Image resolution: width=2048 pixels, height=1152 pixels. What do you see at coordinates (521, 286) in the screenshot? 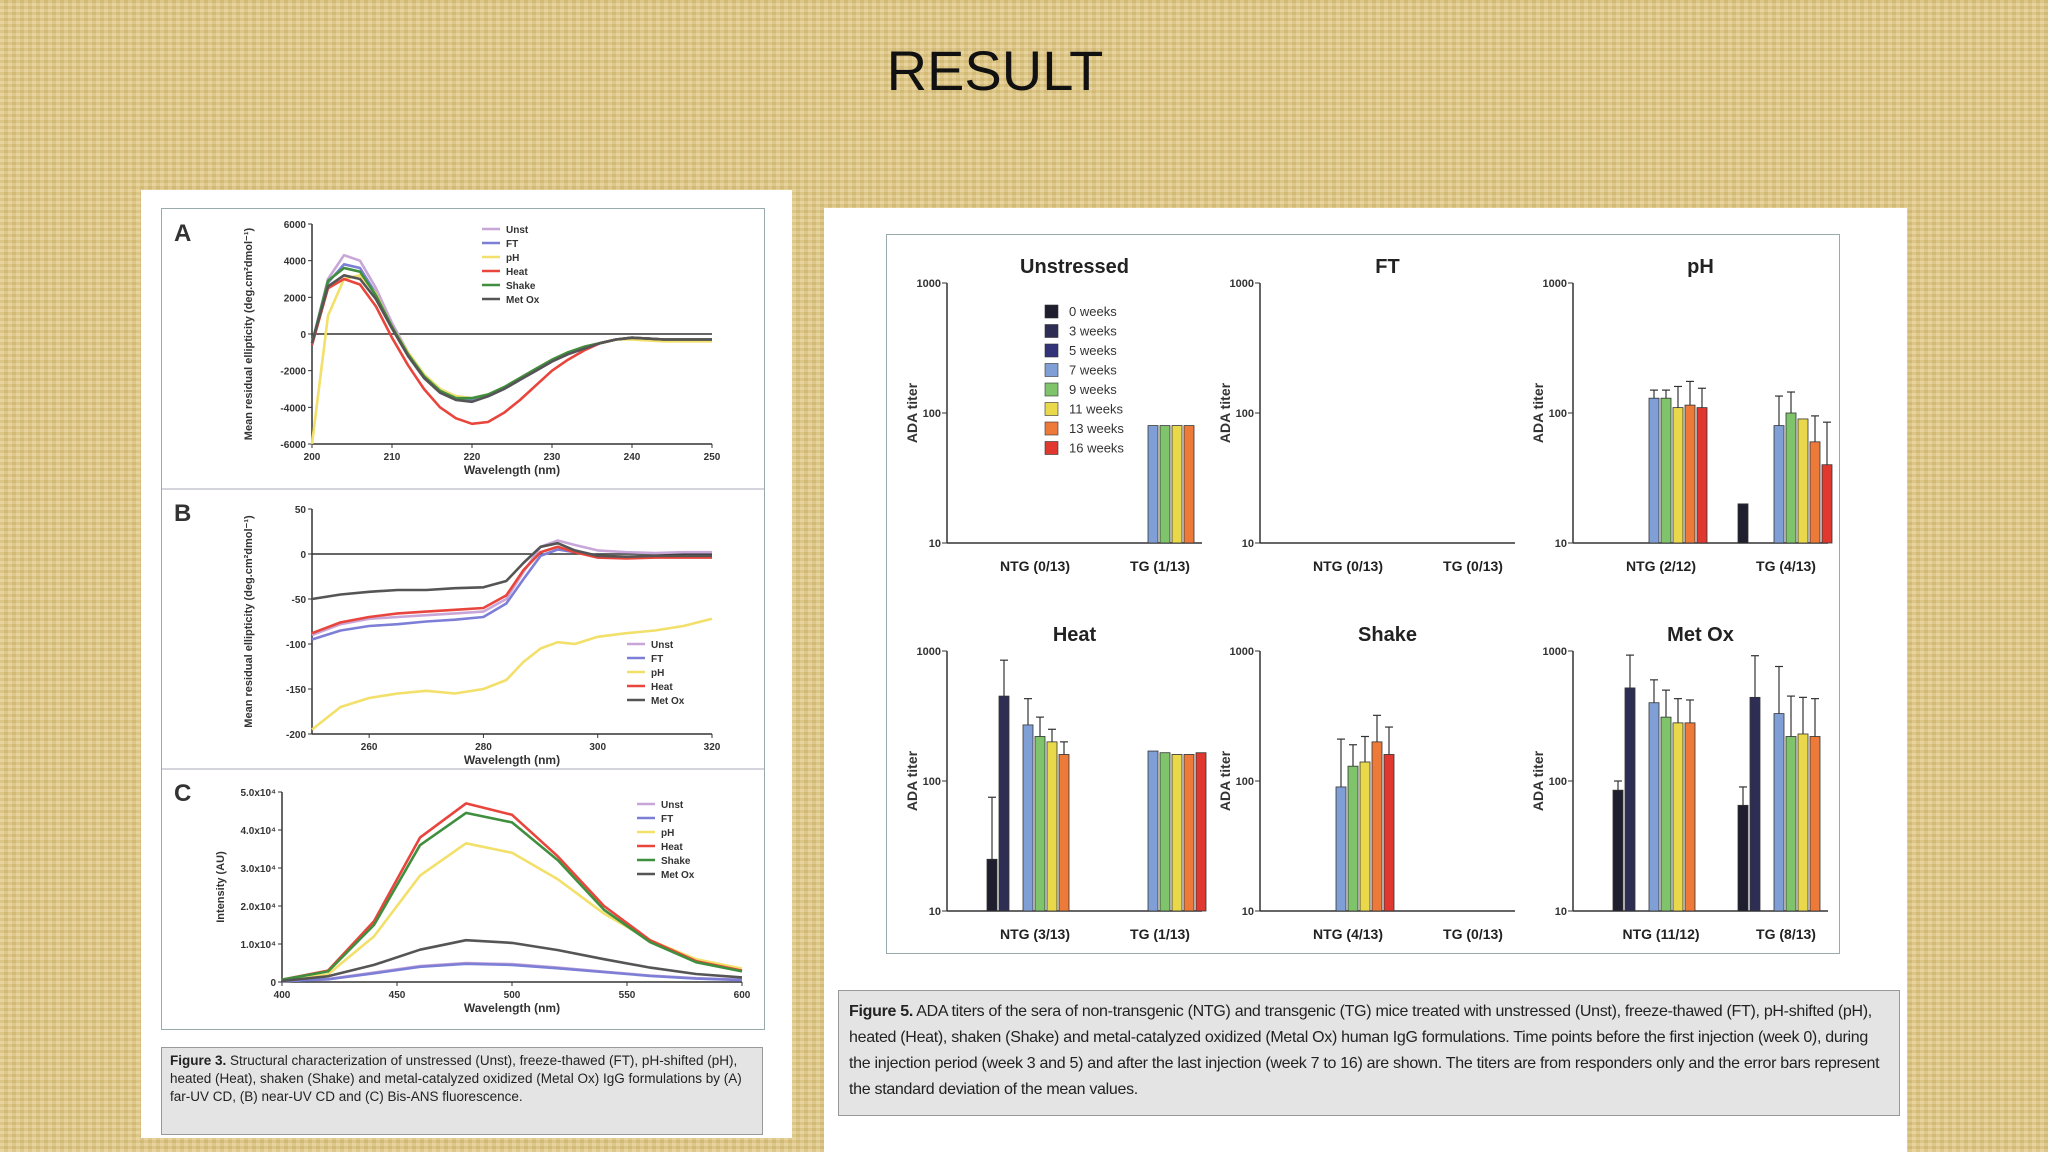
I see `legend-label: Shake` at bounding box center [521, 286].